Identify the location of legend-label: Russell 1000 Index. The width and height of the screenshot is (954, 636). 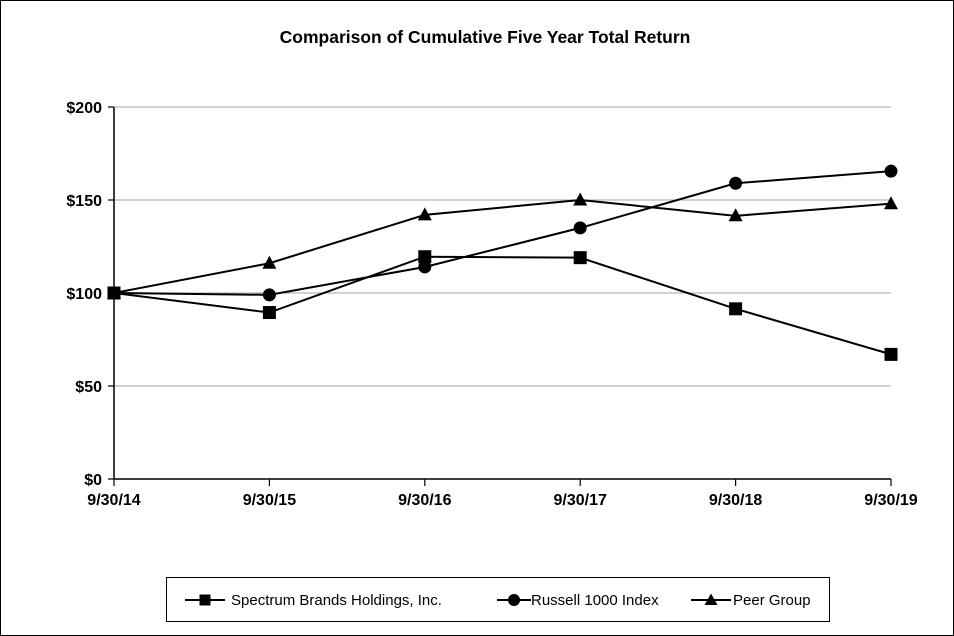
(595, 600).